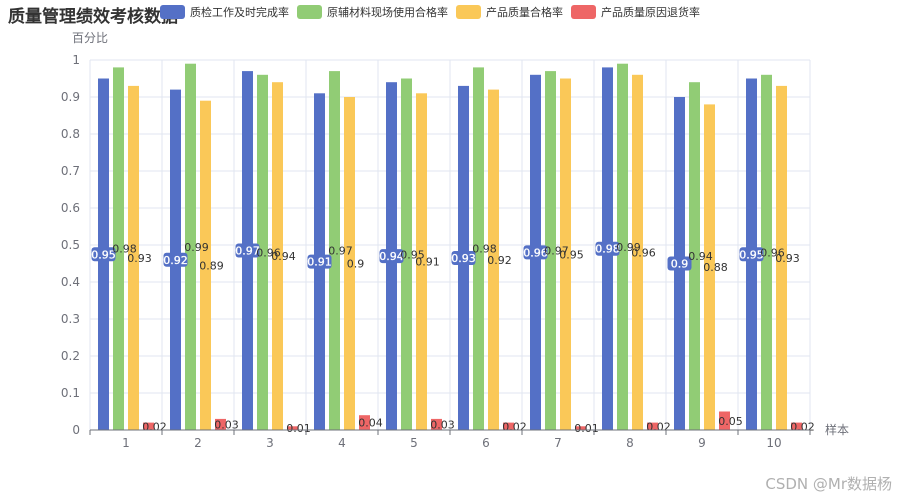 The image size is (900, 500). Describe the element at coordinates (773, 443) in the screenshot. I see `x-tick-label-9: 10` at that location.